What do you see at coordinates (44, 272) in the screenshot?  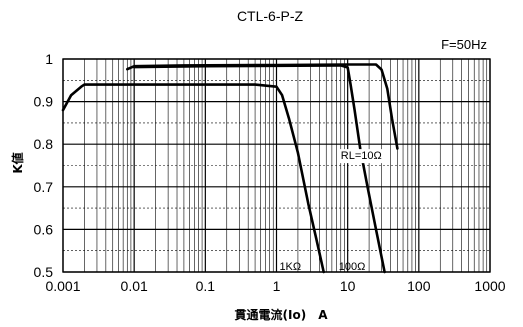 I see `y-tick-label: 0.5` at bounding box center [44, 272].